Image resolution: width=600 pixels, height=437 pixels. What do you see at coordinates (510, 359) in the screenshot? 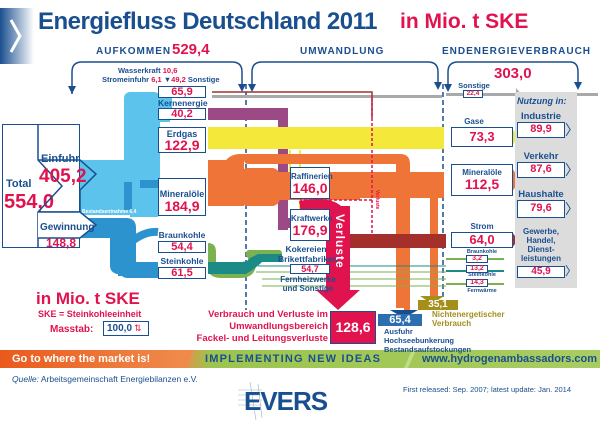
I see `banner-url-link: www.hydrogenambassadors.com` at bounding box center [510, 359].